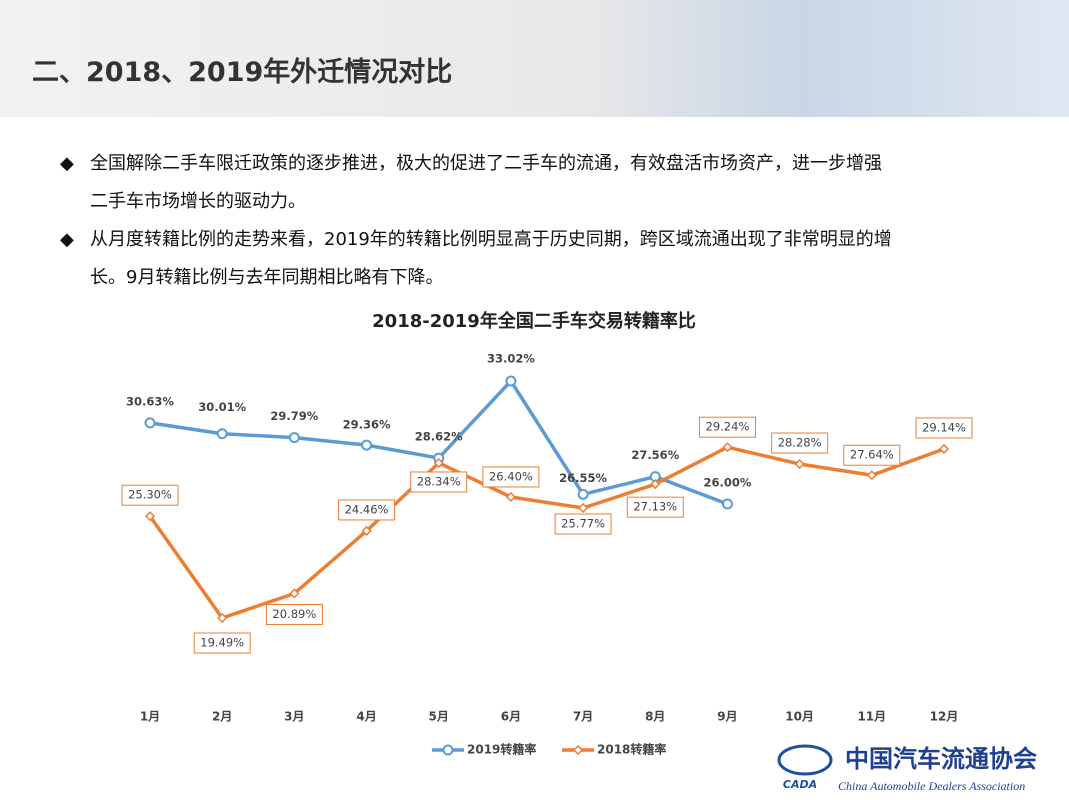 The image size is (1069, 800). What do you see at coordinates (267, 277) in the screenshot?
I see `bullet-line: 长。9月转籍比例与去年同期相比略有下降。` at bounding box center [267, 277].